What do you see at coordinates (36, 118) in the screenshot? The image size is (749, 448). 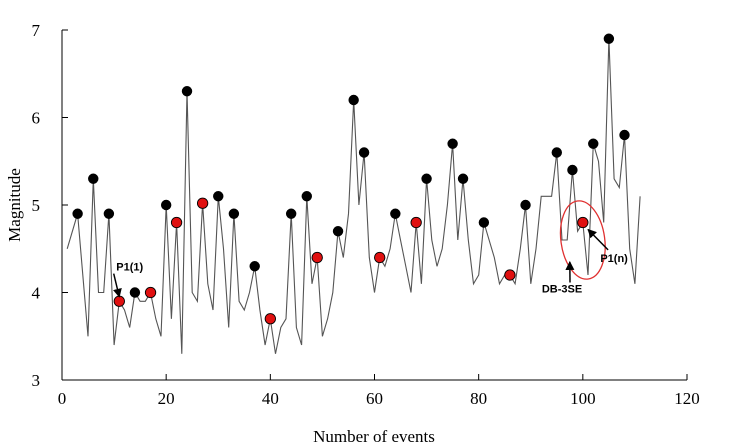 I see `y-tick-label: 6` at bounding box center [36, 118].